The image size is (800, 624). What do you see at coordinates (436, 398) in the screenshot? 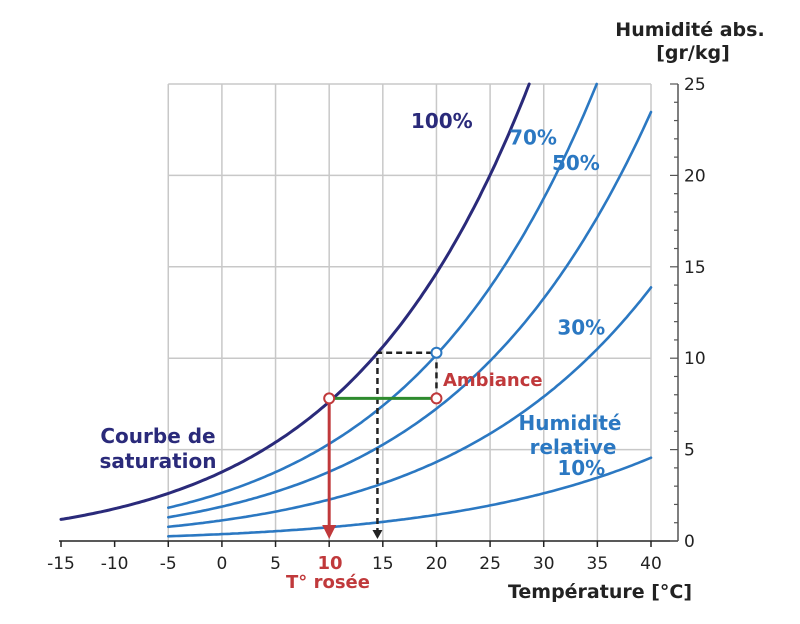
I see `ambient-point-marker` at bounding box center [436, 398].